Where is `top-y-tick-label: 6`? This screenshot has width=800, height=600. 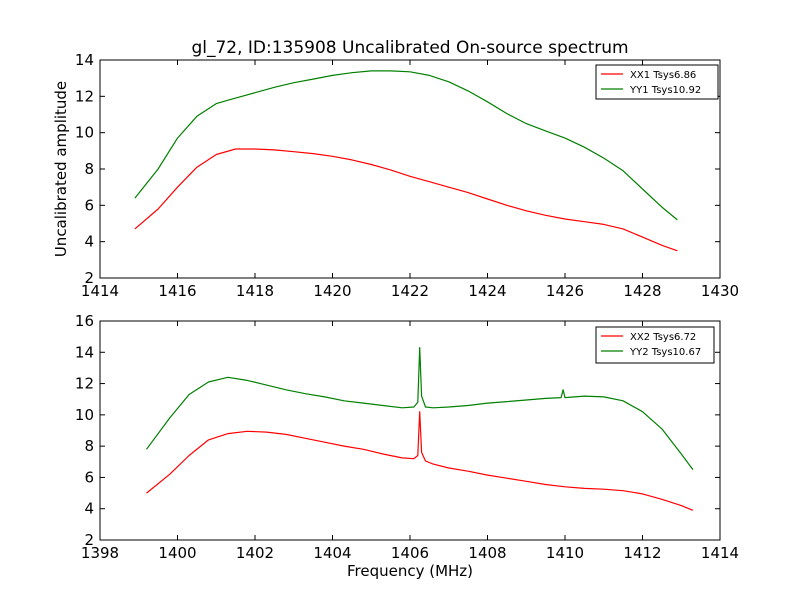 top-y-tick-label: 6 is located at coordinates (89, 205).